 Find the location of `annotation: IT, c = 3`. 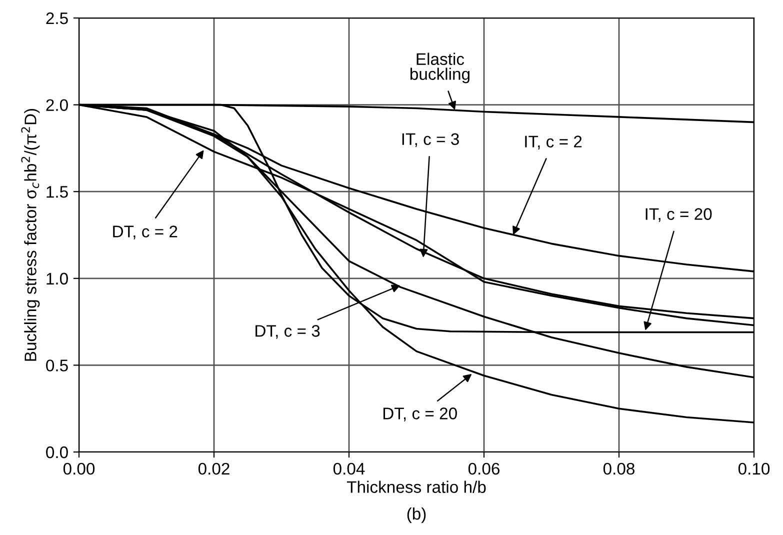

annotation: IT, c = 3 is located at coordinates (430, 140).